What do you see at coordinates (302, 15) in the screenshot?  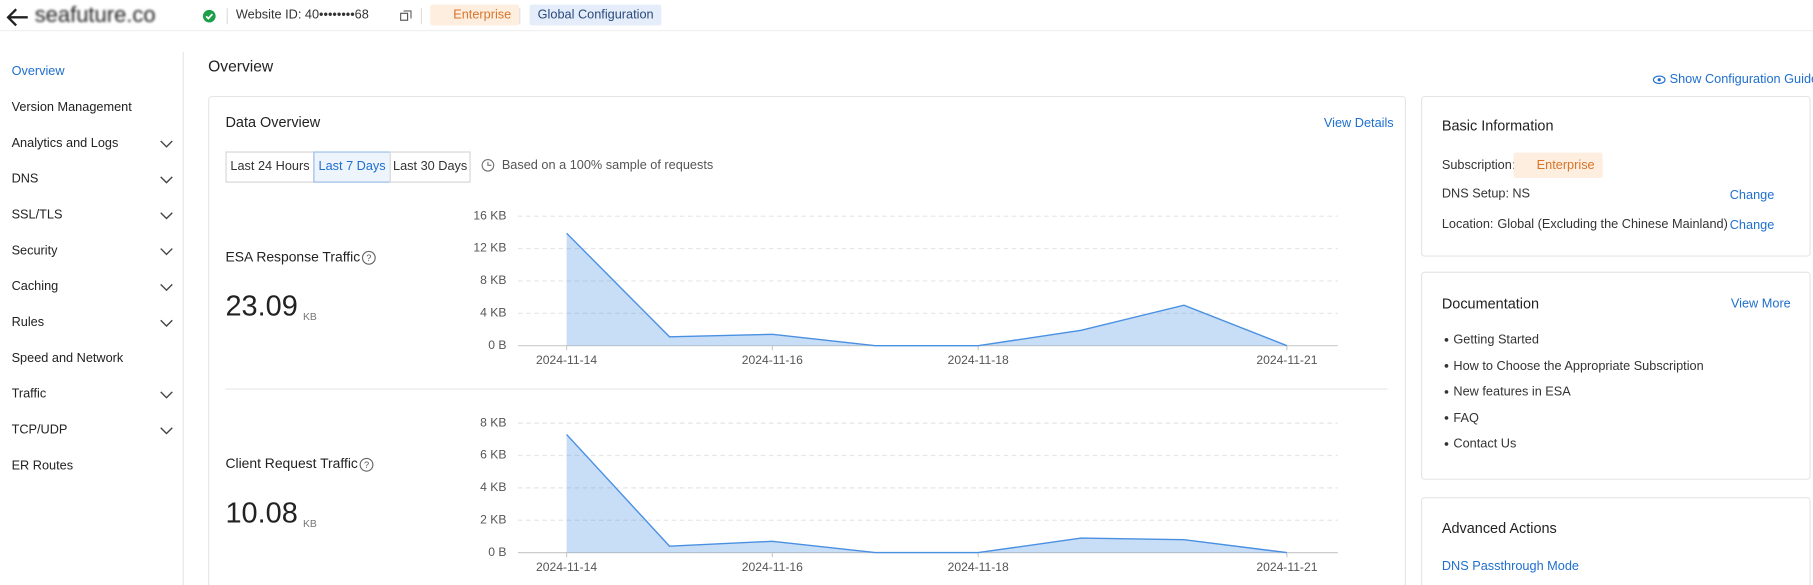 I see `website-id: Website ID: 40••••••••68` at bounding box center [302, 15].